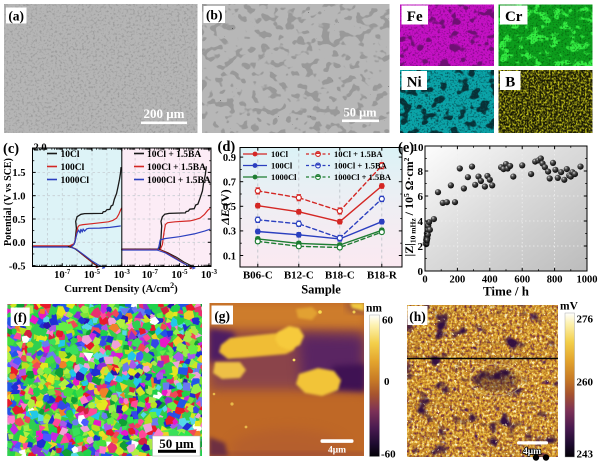 This screenshot has width=600, height=463. What do you see at coordinates (522, 280) in the screenshot?
I see `svg-text: 600` at bounding box center [522, 280].